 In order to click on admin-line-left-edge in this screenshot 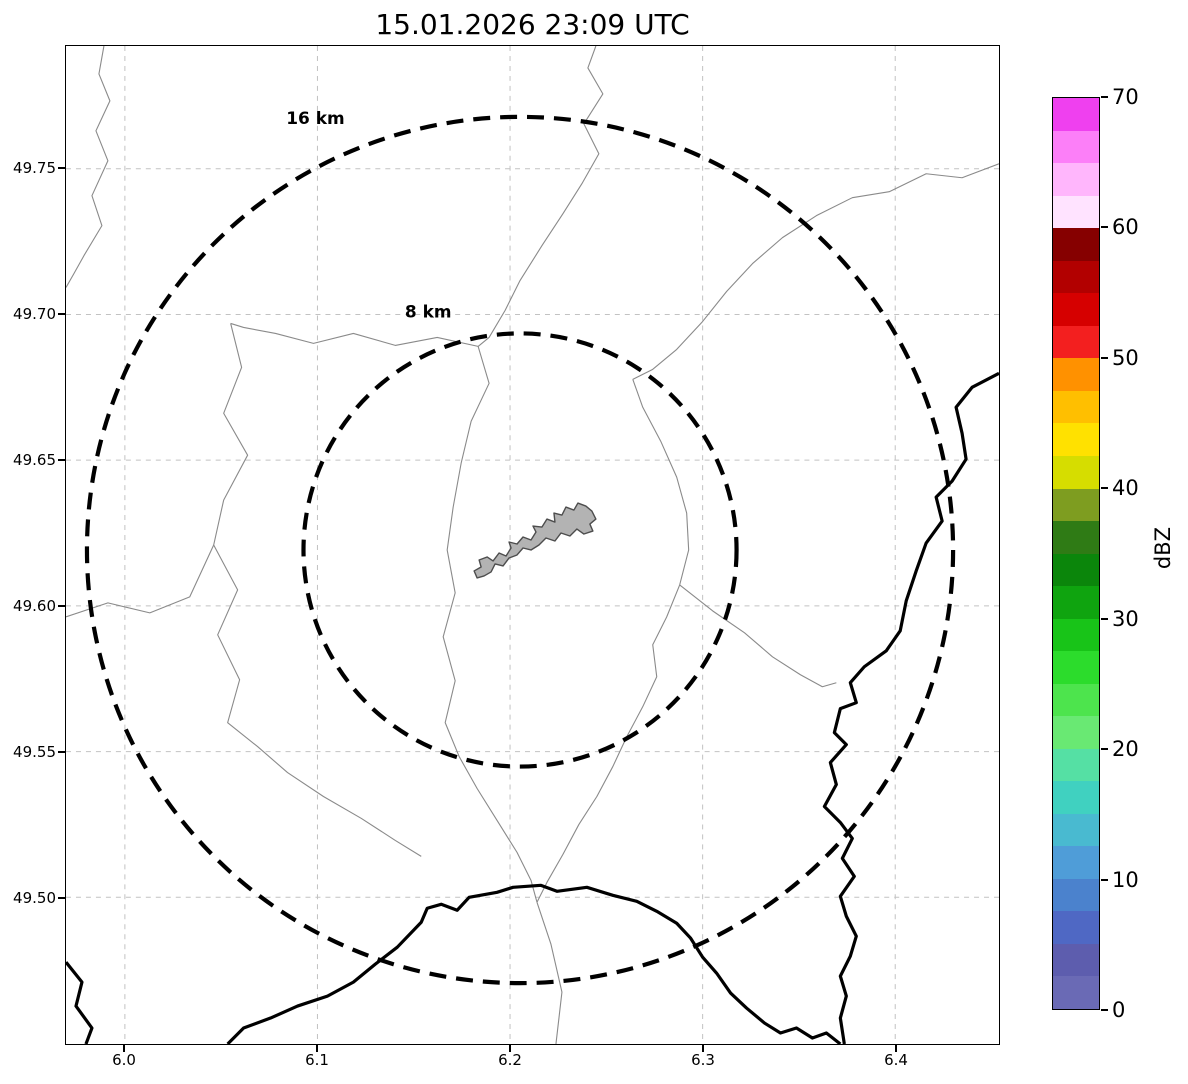, I will do `click(140, 581)`.